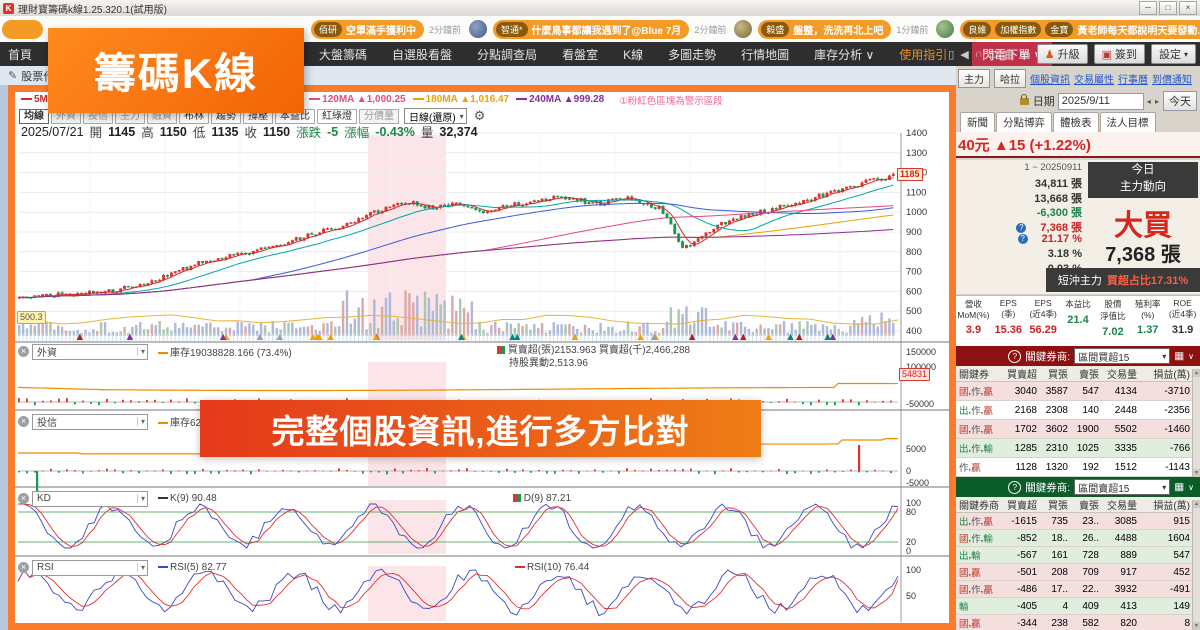 This screenshot has height=630, width=1200. I want to click on checkin-button: ▣ 簽到, so click(1119, 54).